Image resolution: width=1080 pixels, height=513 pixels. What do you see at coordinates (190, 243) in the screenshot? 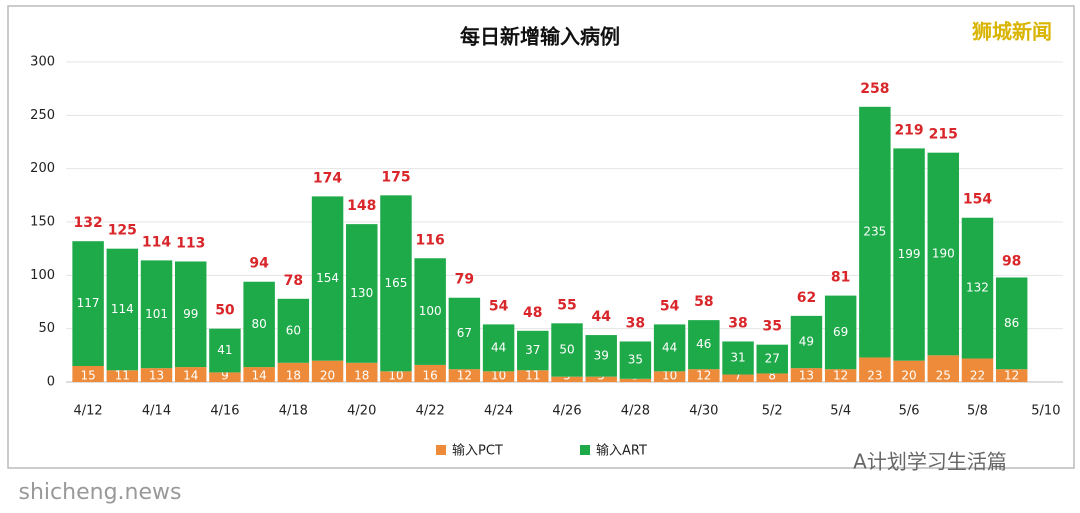
I see `total-label: 113` at bounding box center [190, 243].